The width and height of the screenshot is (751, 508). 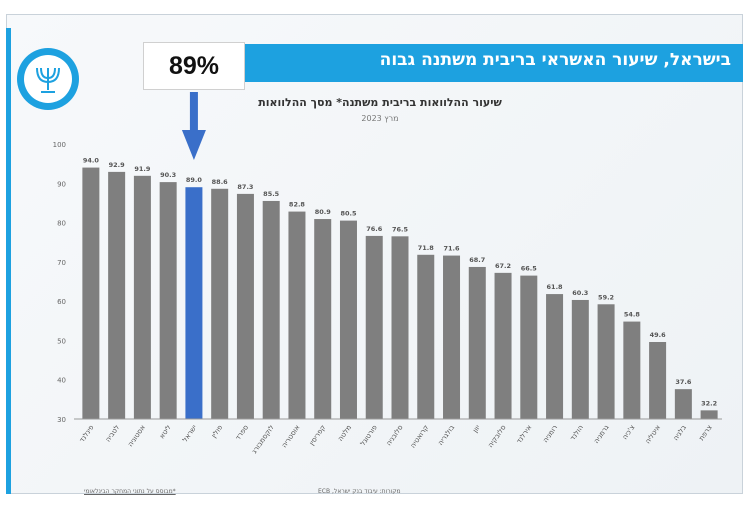 I want to click on x-tick-label: ספרד, so click(x=242, y=432).